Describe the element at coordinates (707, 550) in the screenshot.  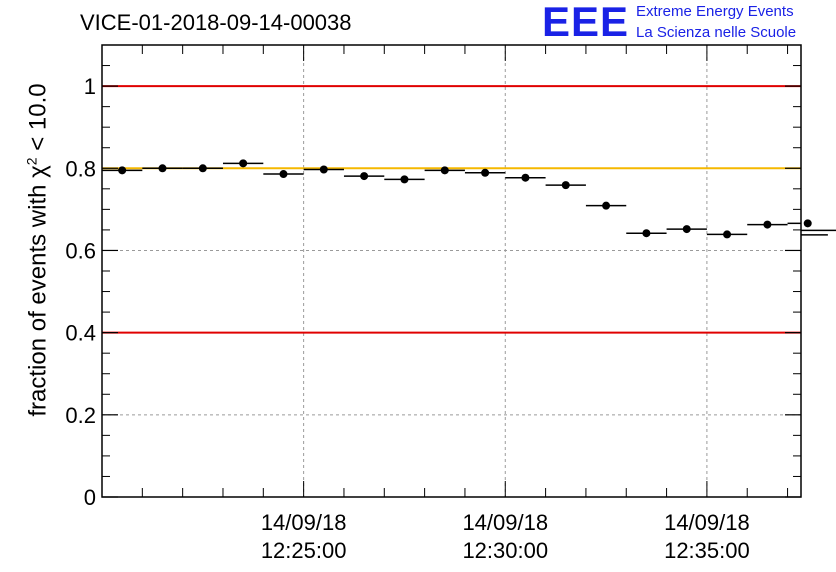
I see `x-tick-label-time-2: 12:35:00` at that location.